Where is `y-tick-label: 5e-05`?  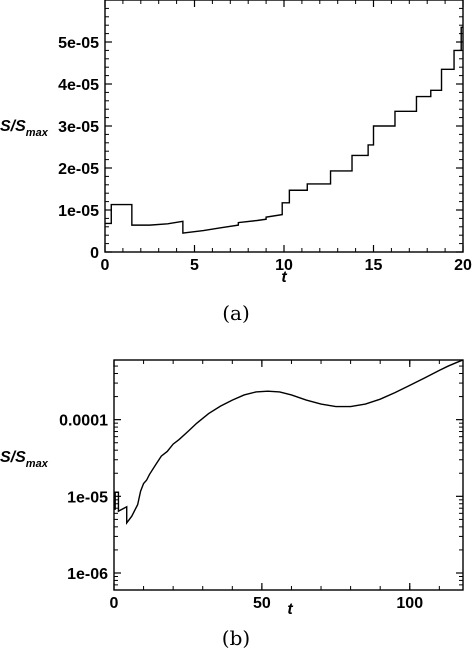 y-tick-label: 5e-05 is located at coordinates (78, 43).